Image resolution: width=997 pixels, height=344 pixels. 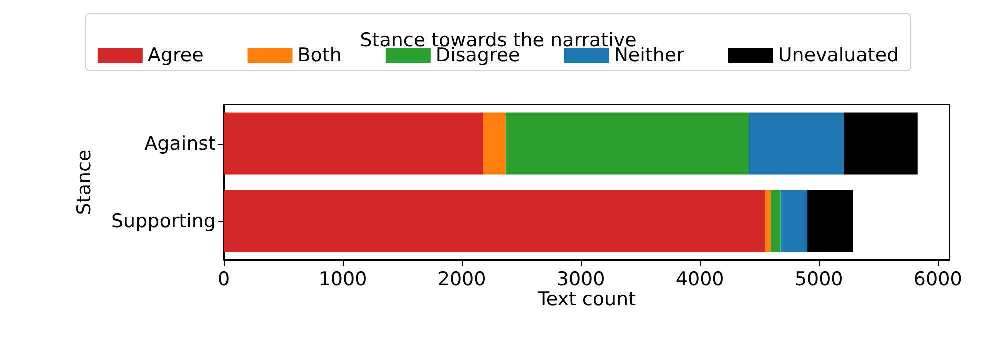 I want to click on x-tick-label: 5000, so click(x=819, y=279).